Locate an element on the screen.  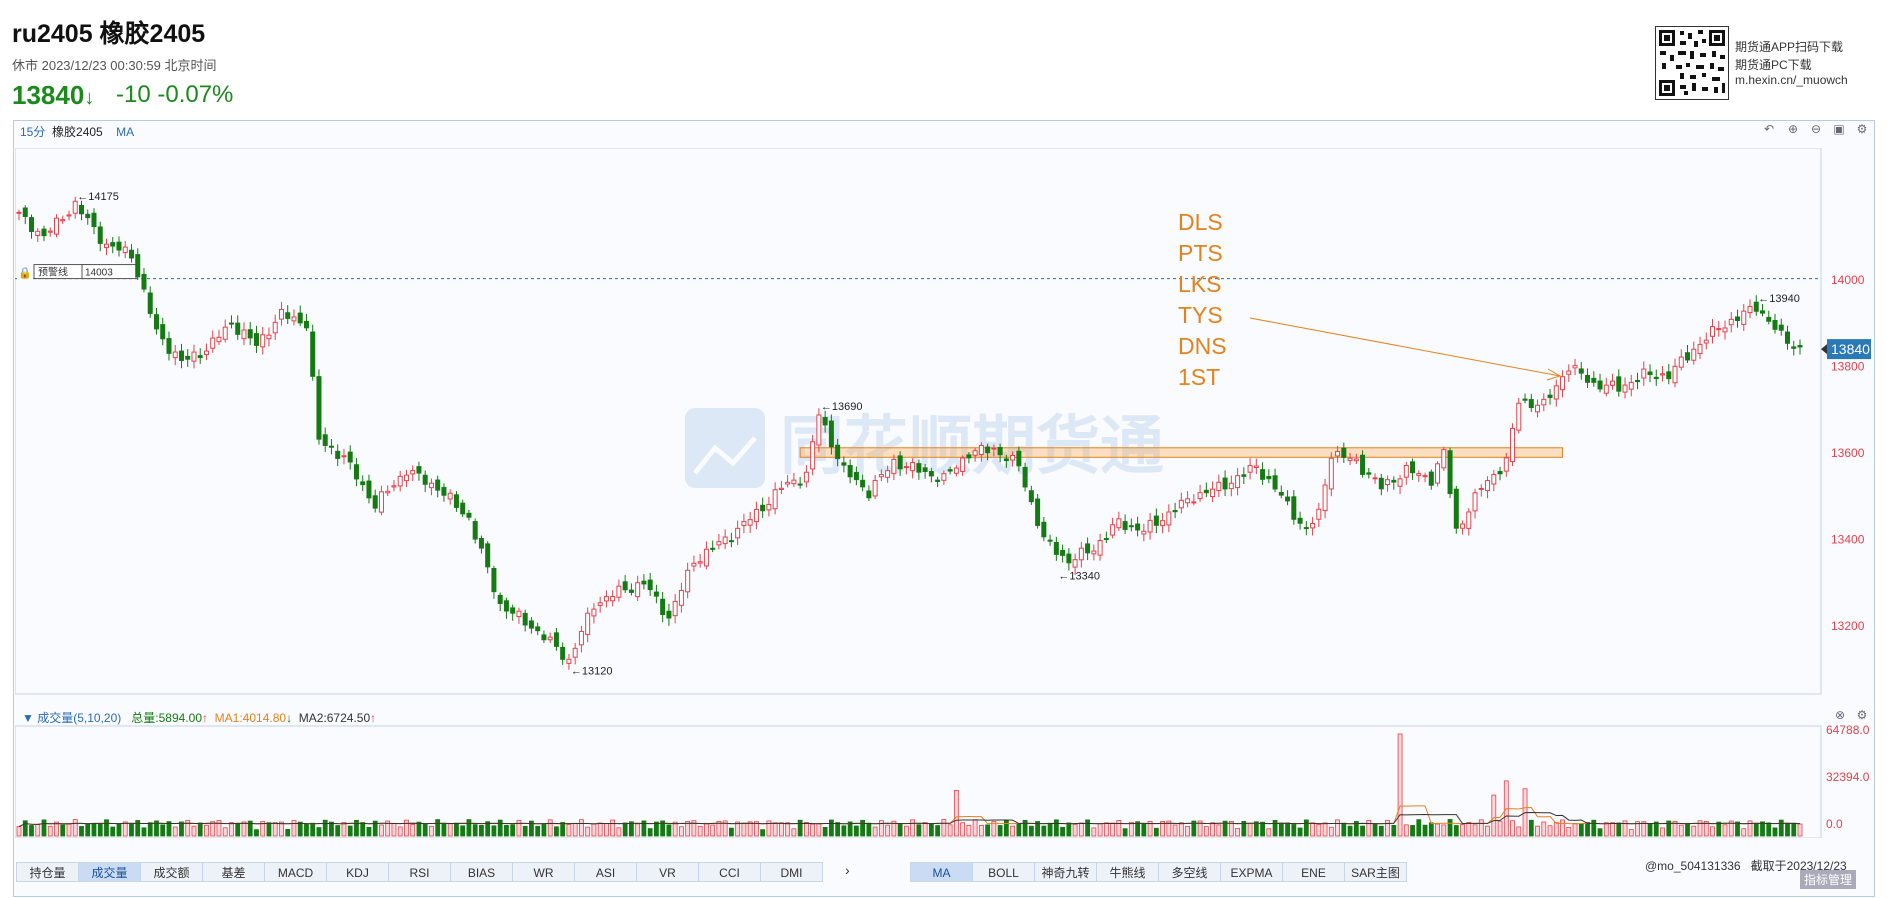
tab-多空线: 多空线 is located at coordinates (1189, 872).